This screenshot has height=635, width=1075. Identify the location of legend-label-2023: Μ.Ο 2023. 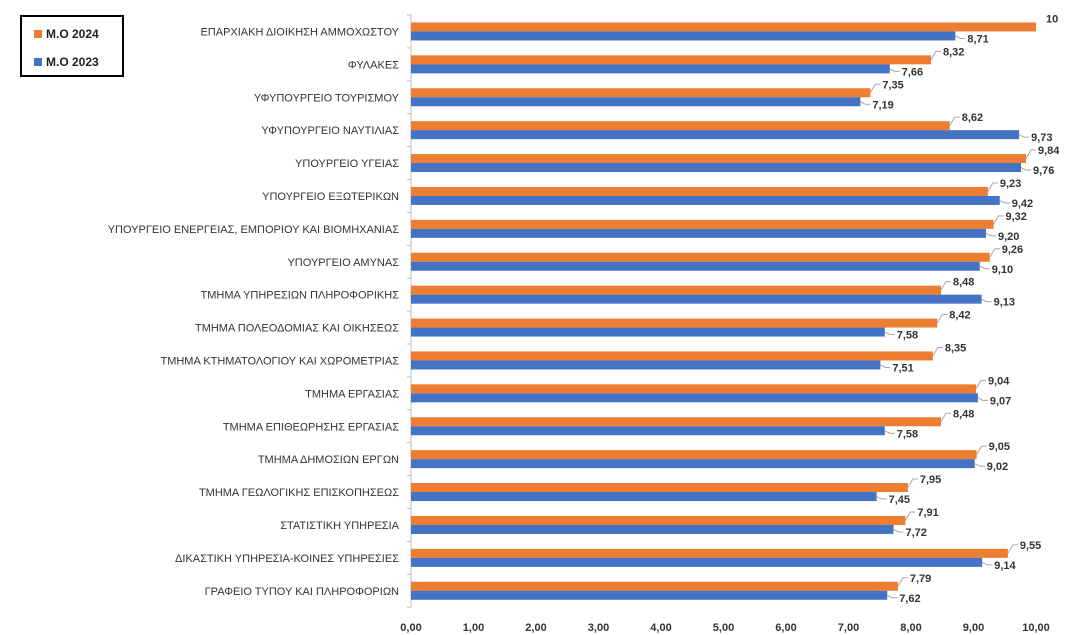
(72, 62).